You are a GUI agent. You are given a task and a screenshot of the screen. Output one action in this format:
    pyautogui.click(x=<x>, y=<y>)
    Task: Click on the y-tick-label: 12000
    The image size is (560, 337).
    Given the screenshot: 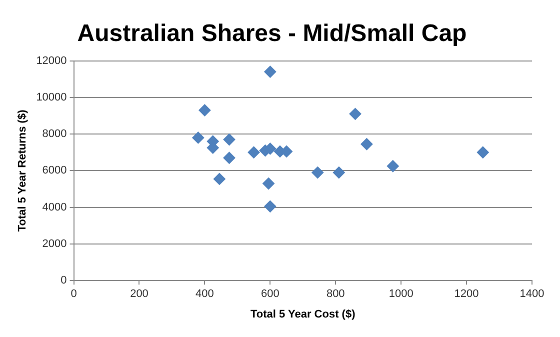 What is the action you would take?
    pyautogui.click(x=51, y=60)
    